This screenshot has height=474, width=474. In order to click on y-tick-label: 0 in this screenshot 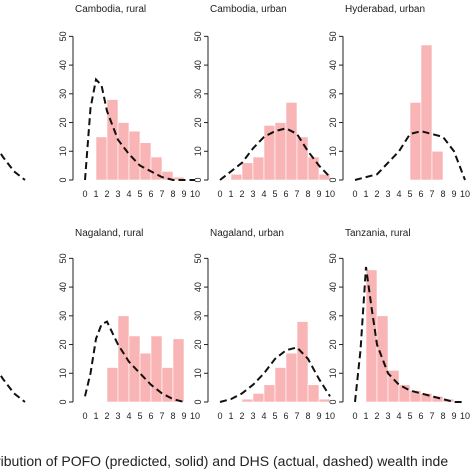, I will do `click(333, 401)`.